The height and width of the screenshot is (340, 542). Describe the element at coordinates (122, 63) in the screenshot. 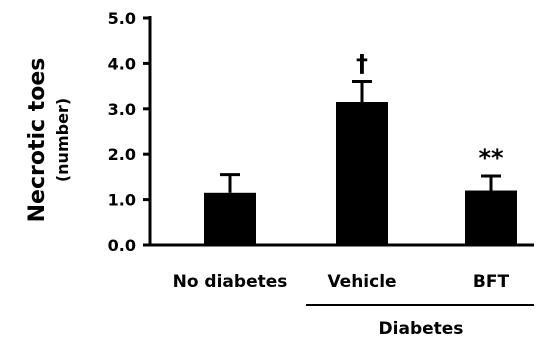

I see `y-tick-label: 4.0` at that location.